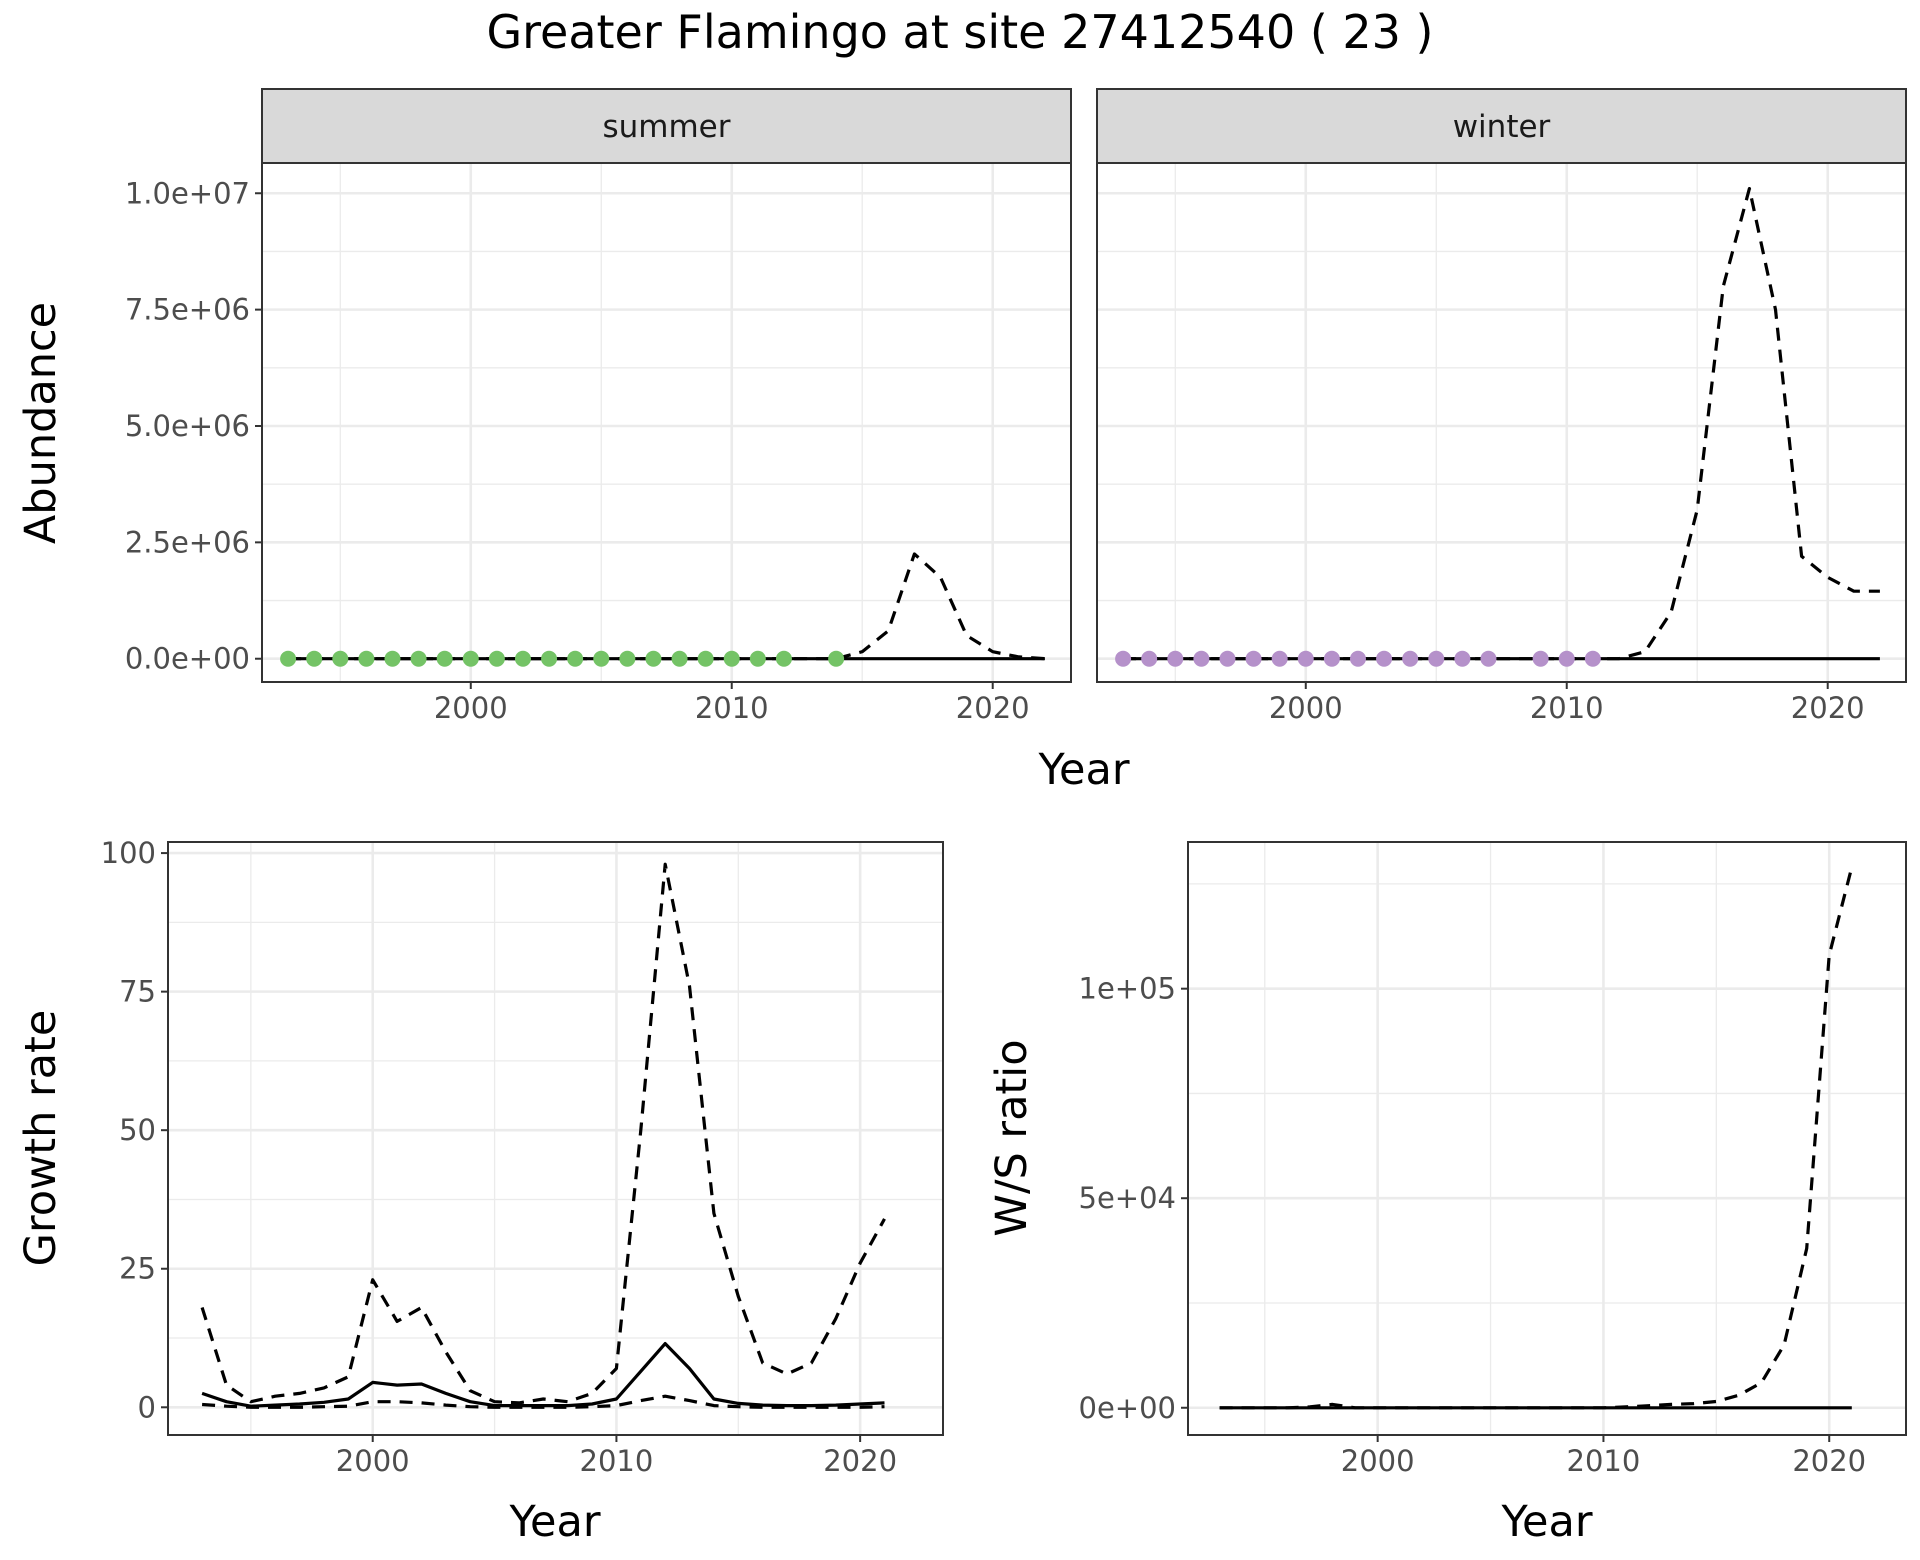 The image size is (1920, 1560). What do you see at coordinates (1305, 658) in the screenshot?
I see `abundance-winter-point-2000` at bounding box center [1305, 658].